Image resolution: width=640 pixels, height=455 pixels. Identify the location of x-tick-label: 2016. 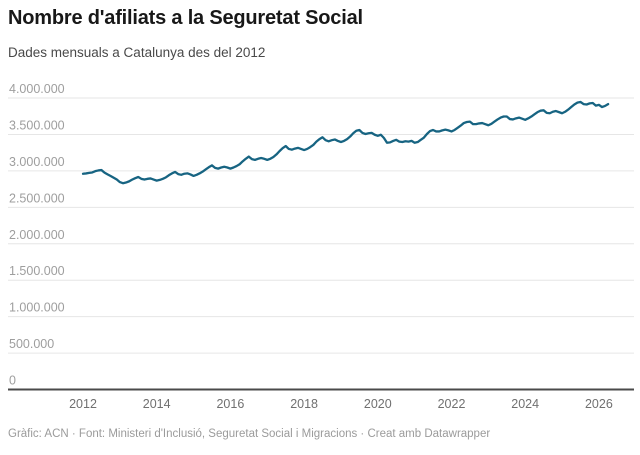
(230, 404).